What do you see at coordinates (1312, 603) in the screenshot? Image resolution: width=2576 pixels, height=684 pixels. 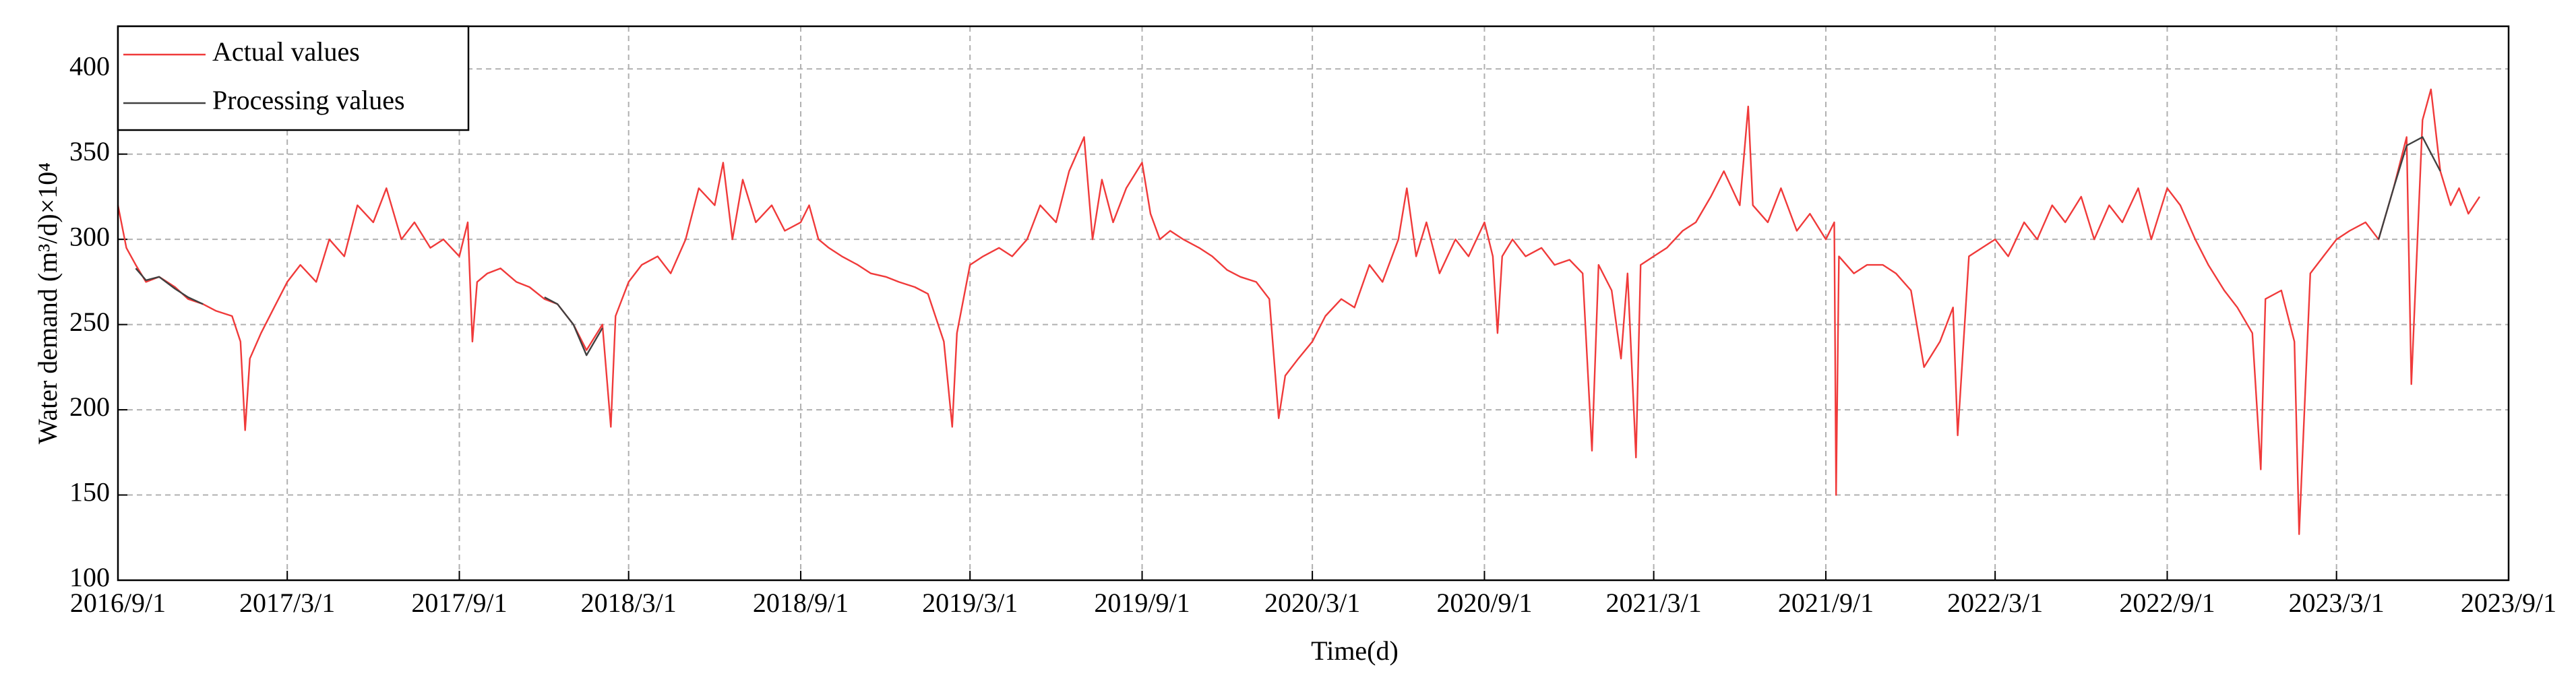 I see `x-tick-label: 2020/3/1` at bounding box center [1312, 603].